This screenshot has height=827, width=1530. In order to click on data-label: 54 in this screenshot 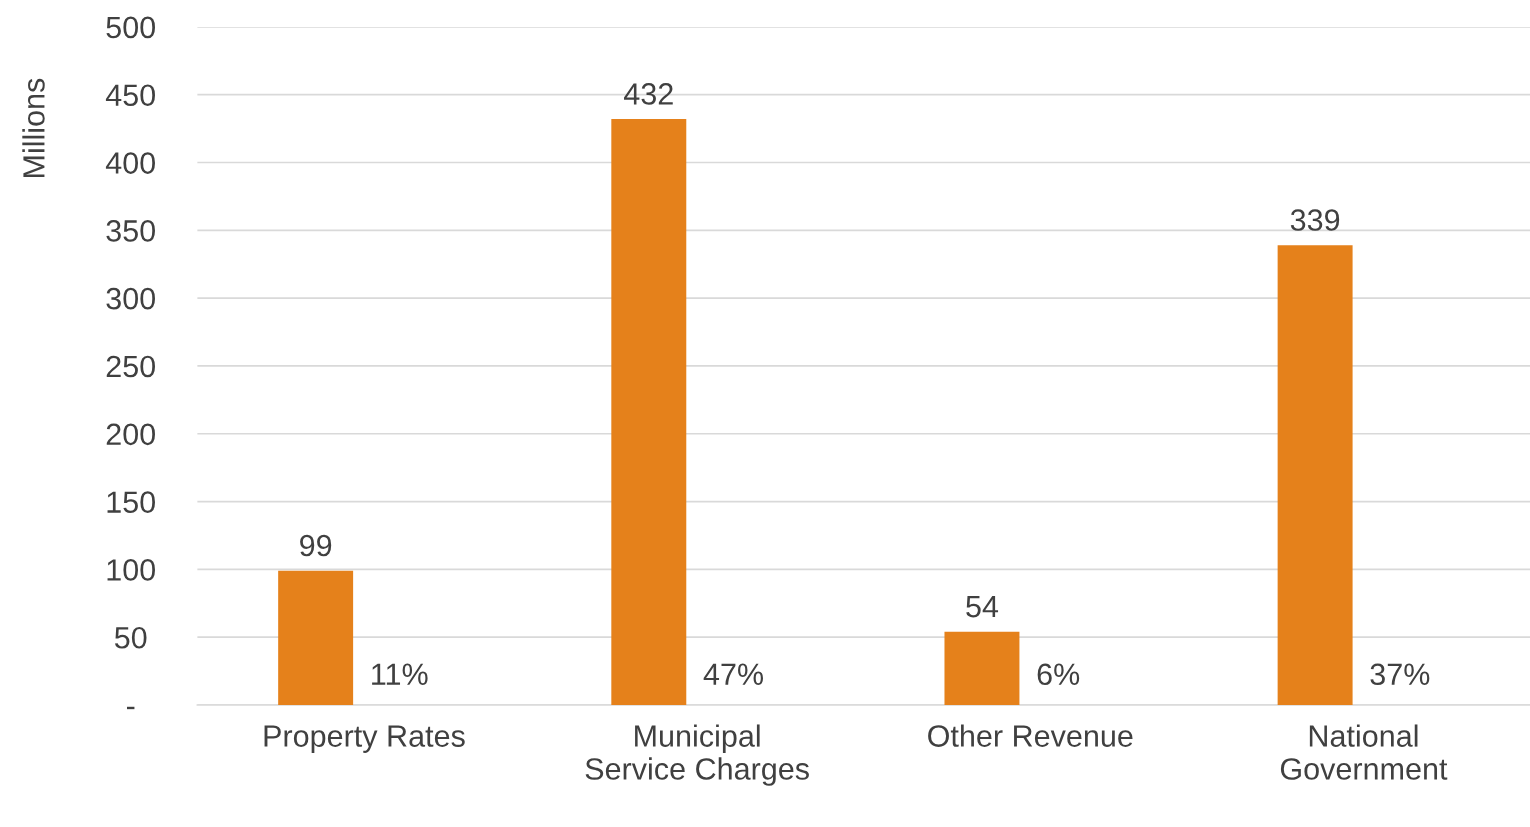, I will do `click(982, 607)`.